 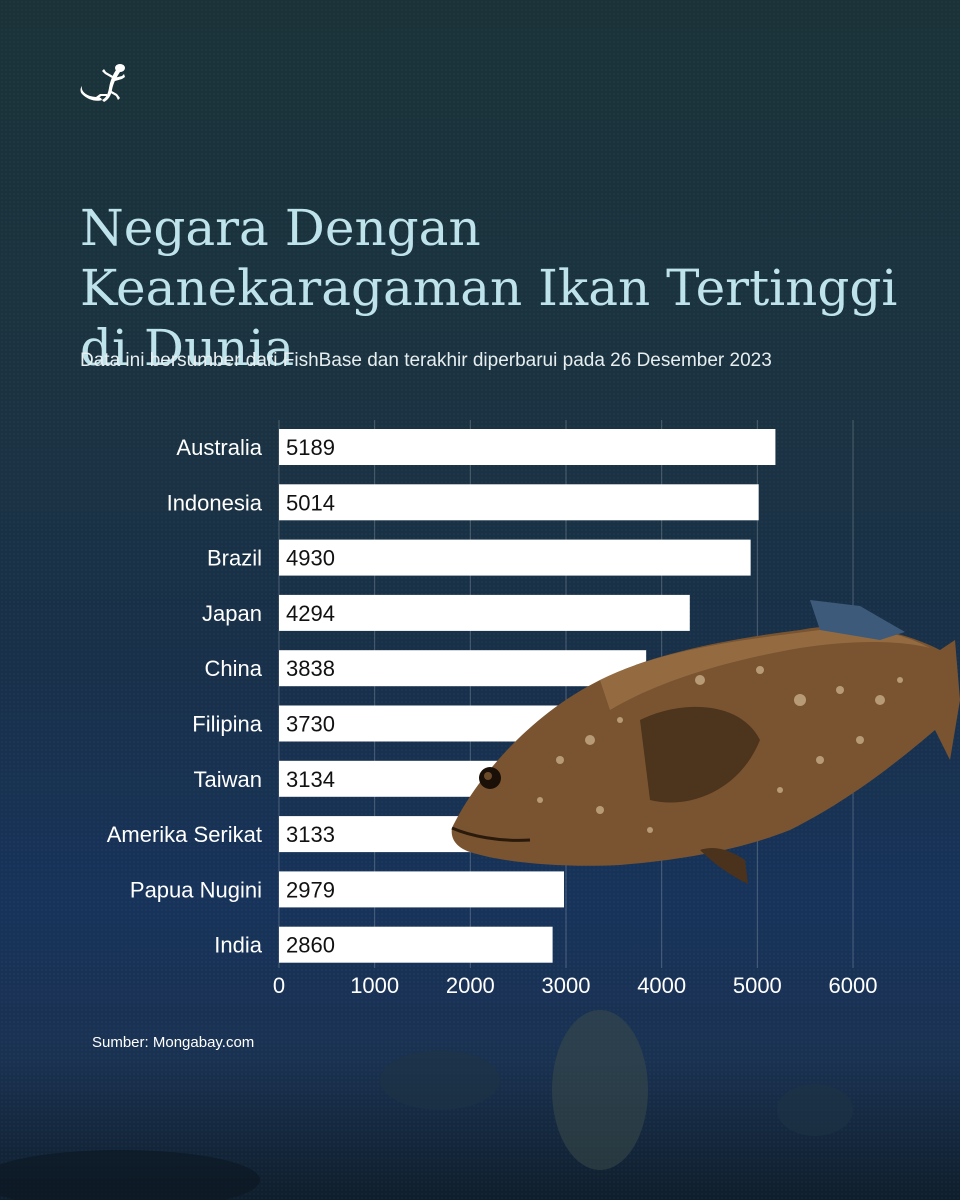 What do you see at coordinates (310, 724) in the screenshot?
I see `value-label: 3730` at bounding box center [310, 724].